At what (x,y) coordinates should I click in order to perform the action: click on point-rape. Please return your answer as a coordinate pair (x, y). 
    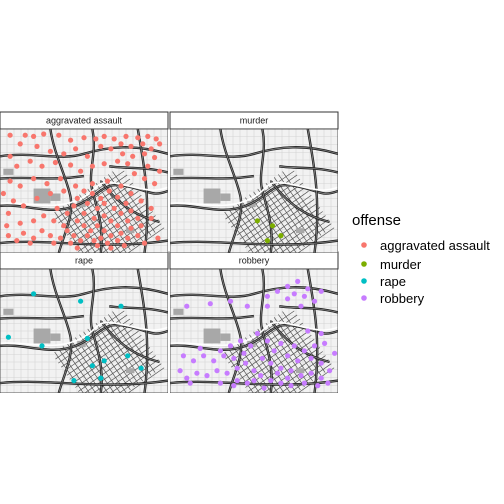
    Looking at the image, I should click on (33, 294).